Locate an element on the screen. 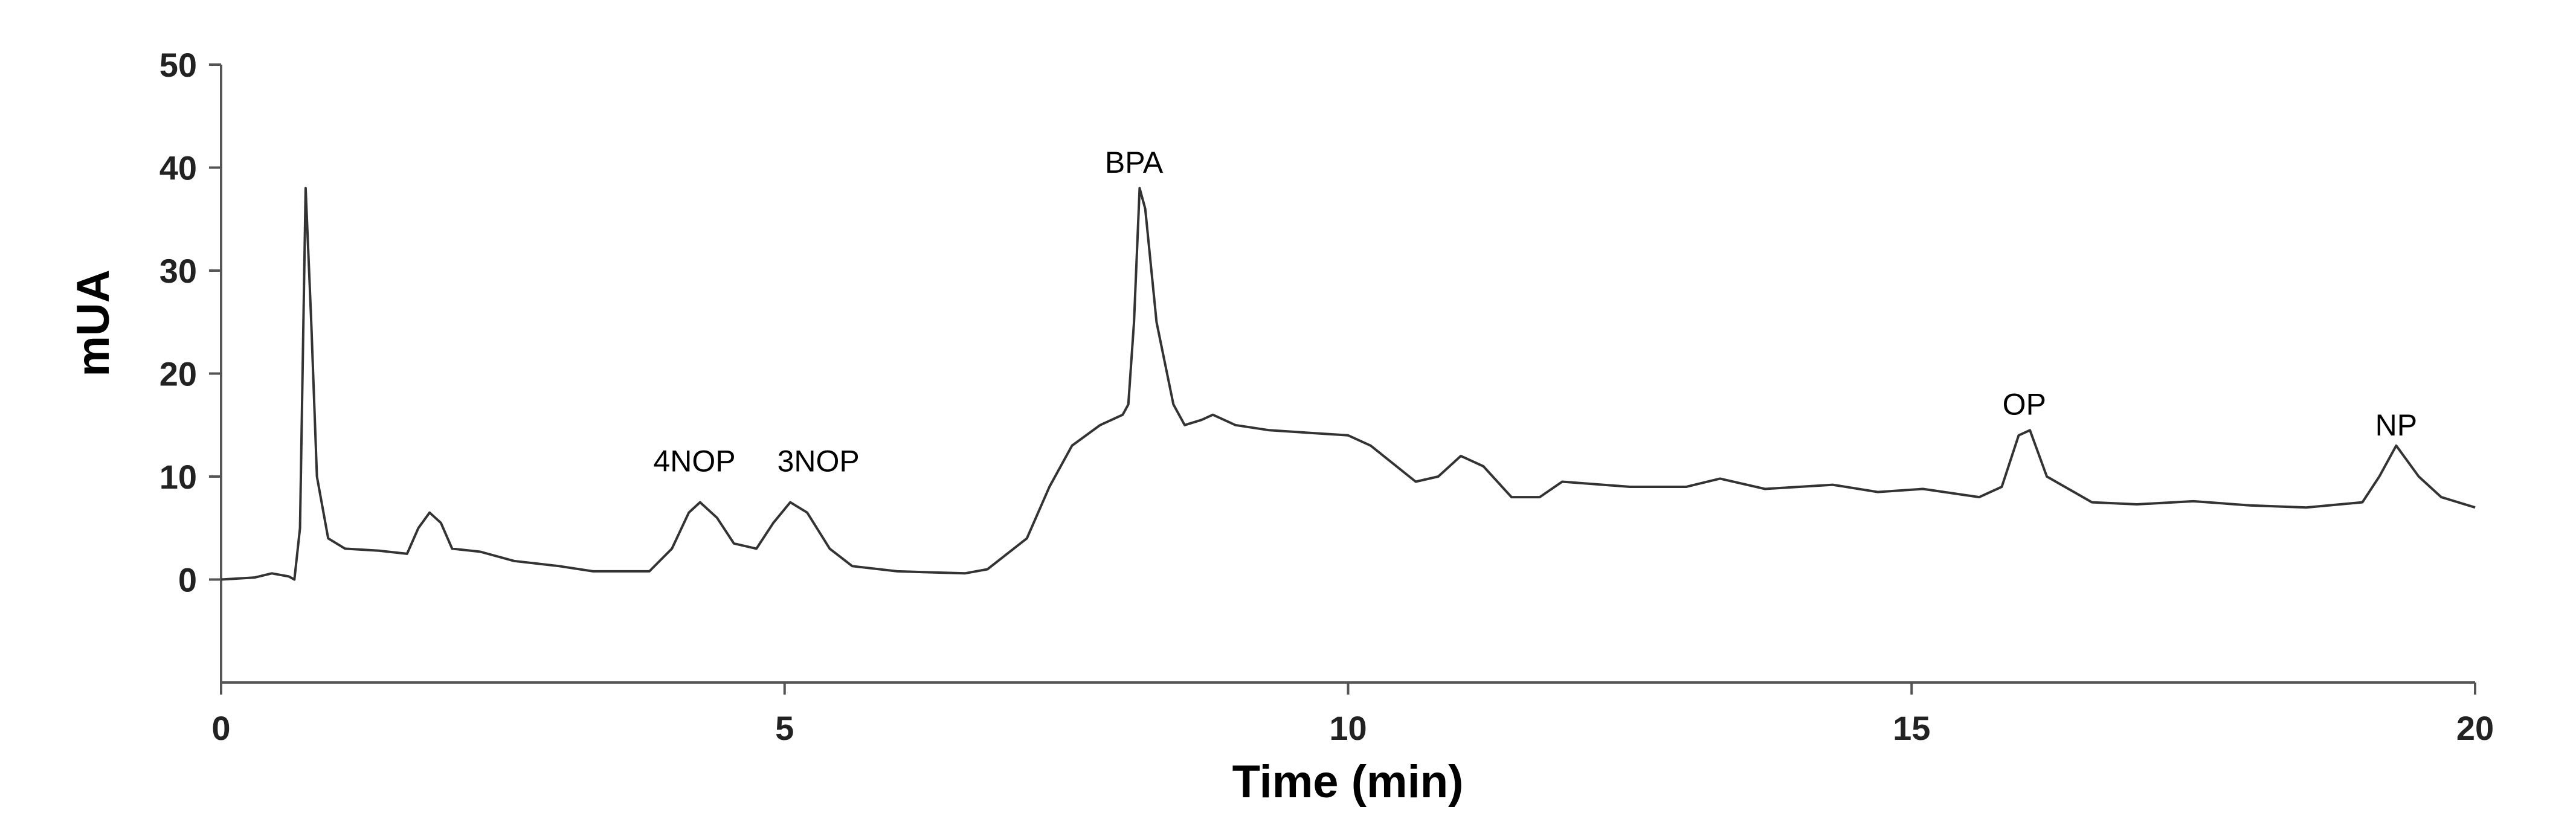 Image resolution: width=2576 pixels, height=819 pixels. x-tick-label: 5 is located at coordinates (784, 728).